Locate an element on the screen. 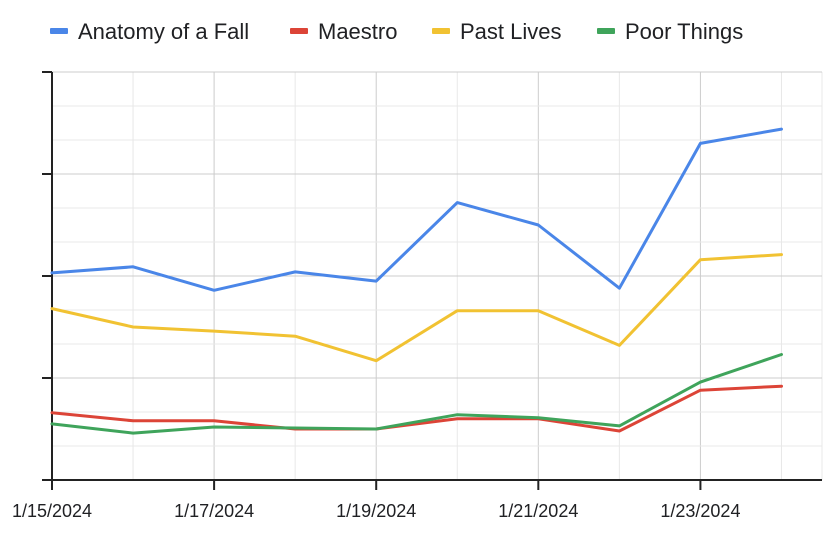 Image resolution: width=839 pixels, height=535 pixels. series-line-poor-things is located at coordinates (416, 394).